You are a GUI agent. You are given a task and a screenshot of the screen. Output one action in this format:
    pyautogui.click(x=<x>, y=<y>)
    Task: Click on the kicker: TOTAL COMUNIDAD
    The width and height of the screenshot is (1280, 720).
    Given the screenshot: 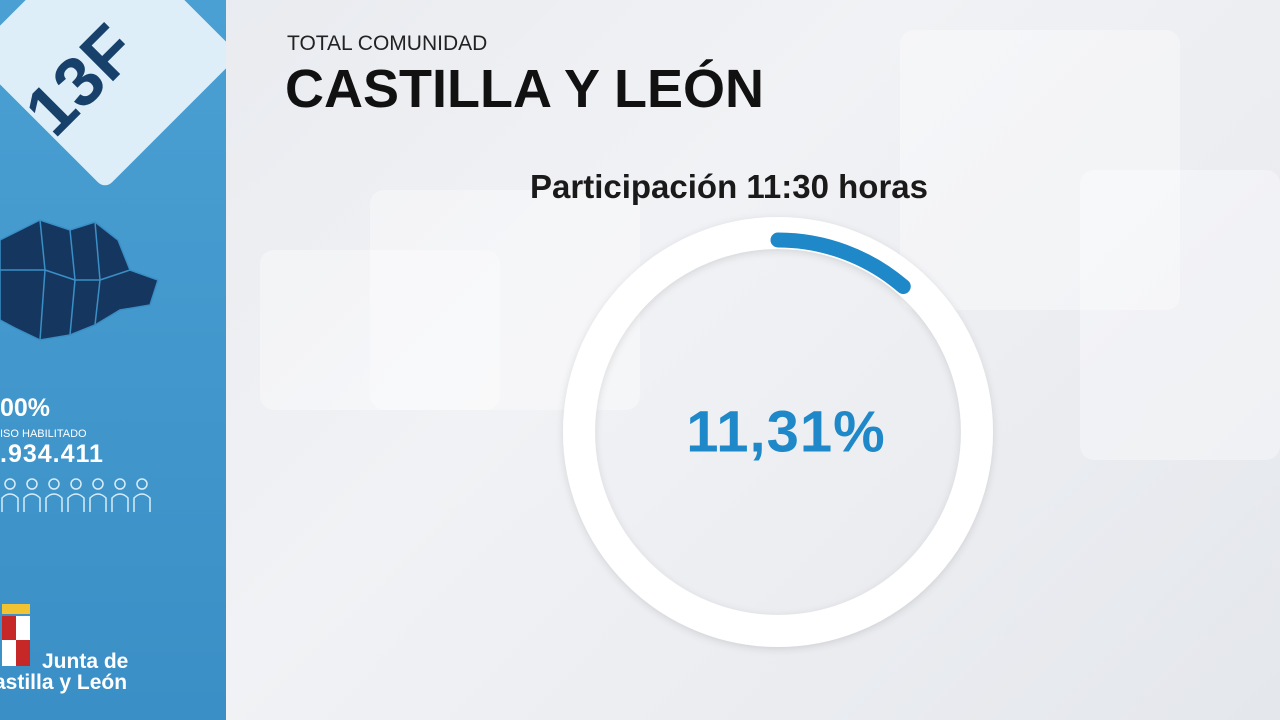 What is the action you would take?
    pyautogui.click(x=387, y=43)
    